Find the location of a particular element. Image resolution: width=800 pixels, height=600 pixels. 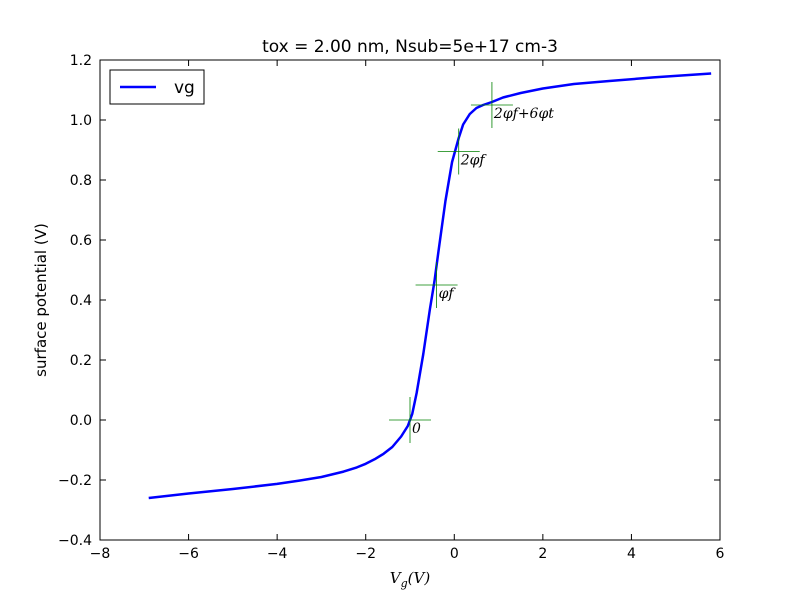

marker-label: 2φf is located at coordinates (474, 161).